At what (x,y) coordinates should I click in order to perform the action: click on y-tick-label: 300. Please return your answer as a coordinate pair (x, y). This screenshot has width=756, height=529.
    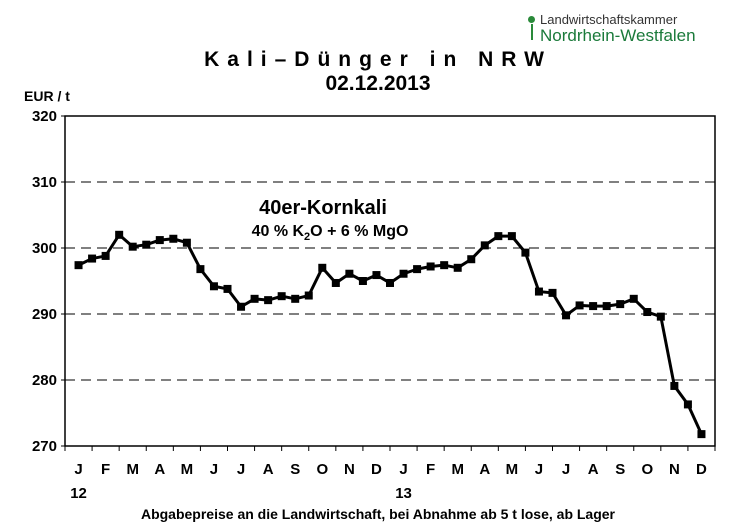
    Looking at the image, I should click on (44, 248).